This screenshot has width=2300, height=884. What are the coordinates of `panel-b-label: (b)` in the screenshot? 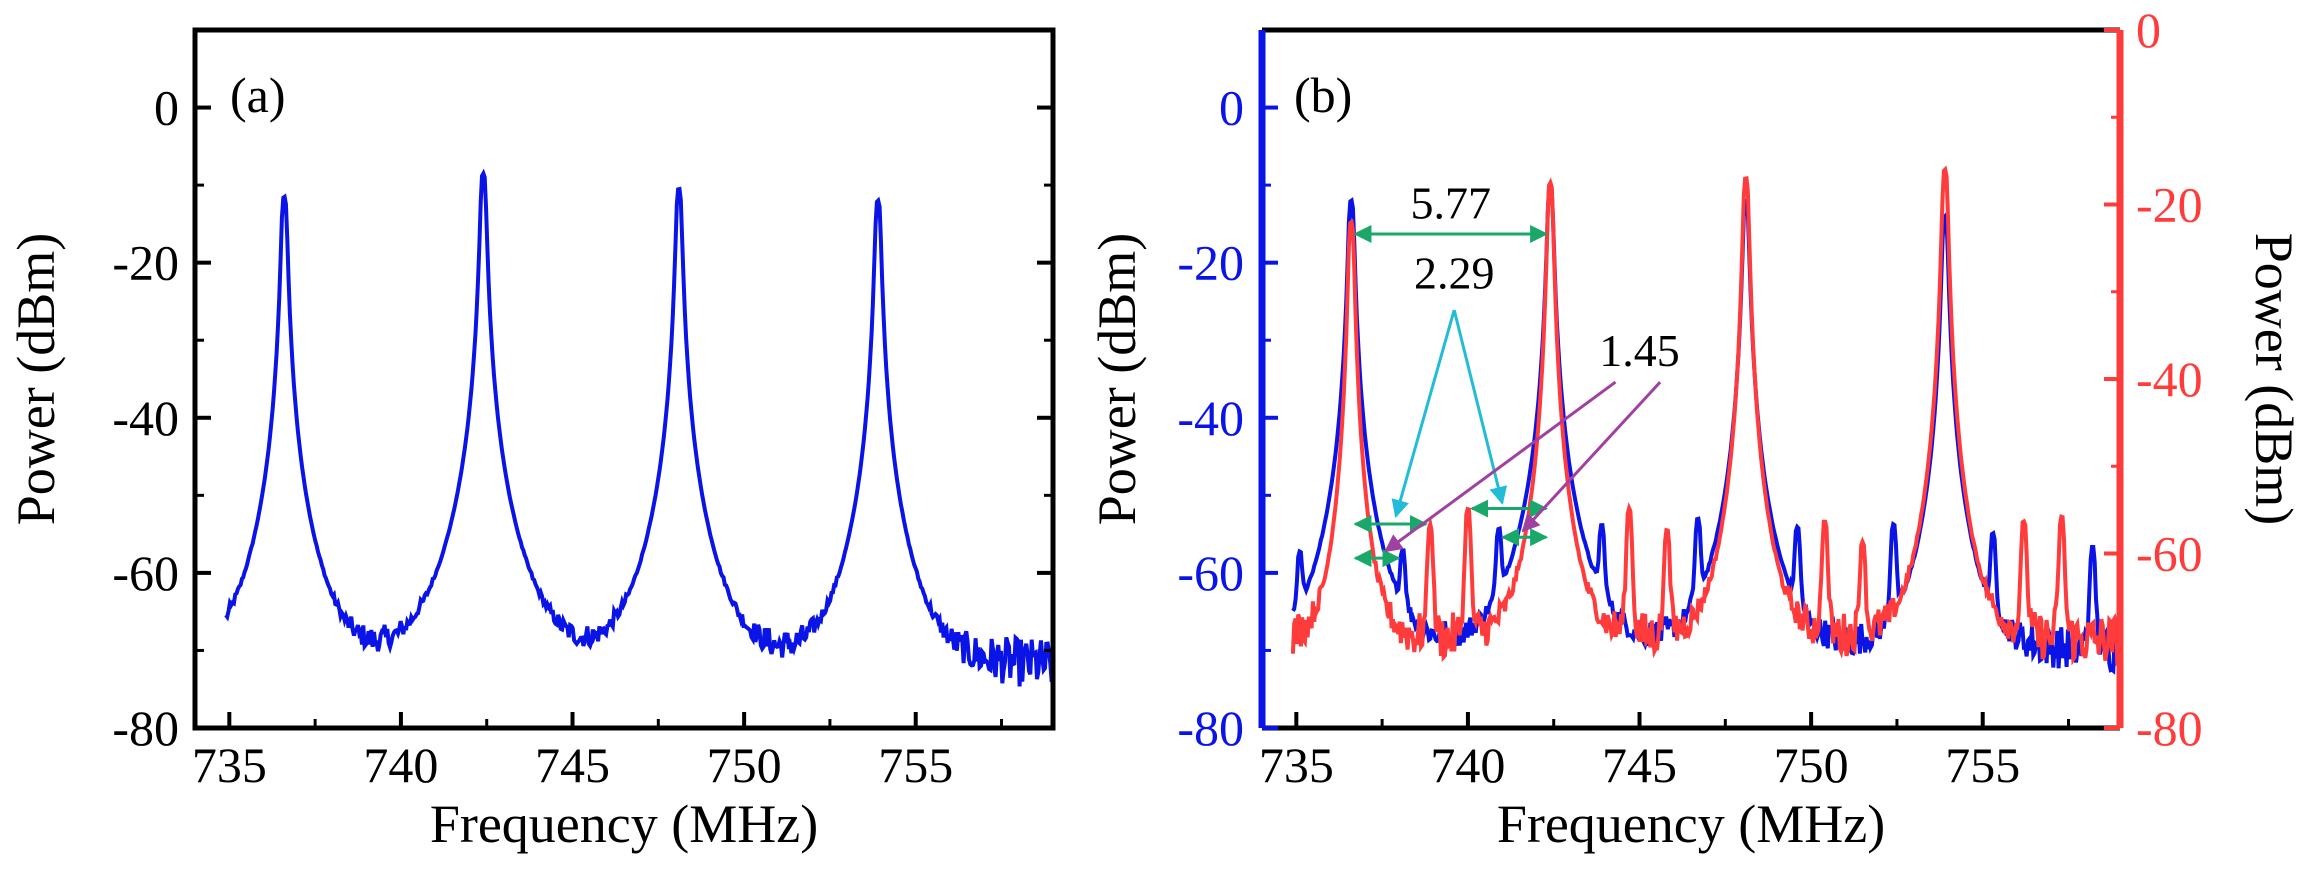 It's located at (1323, 95).